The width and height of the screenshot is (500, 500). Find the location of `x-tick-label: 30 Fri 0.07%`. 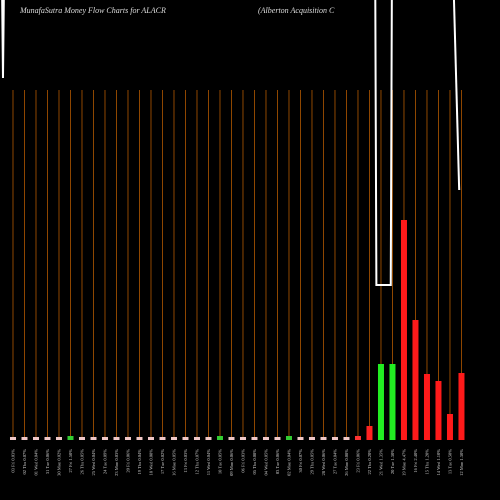

x-tick-label: 30 Fri 0.07% is located at coordinates (300, 461).